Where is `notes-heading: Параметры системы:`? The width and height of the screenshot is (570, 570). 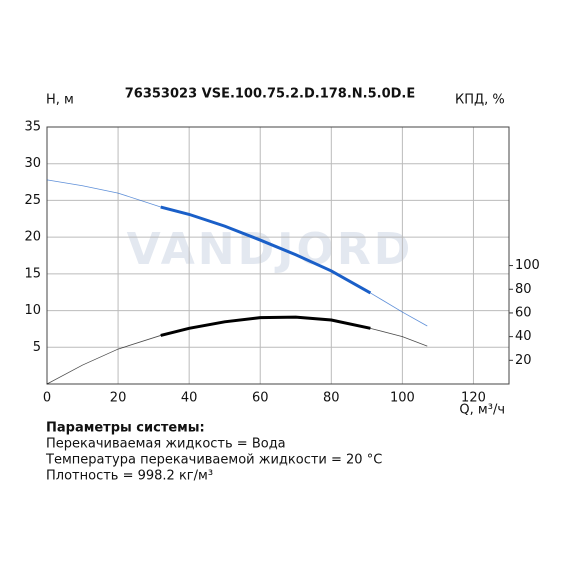 notes-heading: Параметры системы: is located at coordinates (125, 428).